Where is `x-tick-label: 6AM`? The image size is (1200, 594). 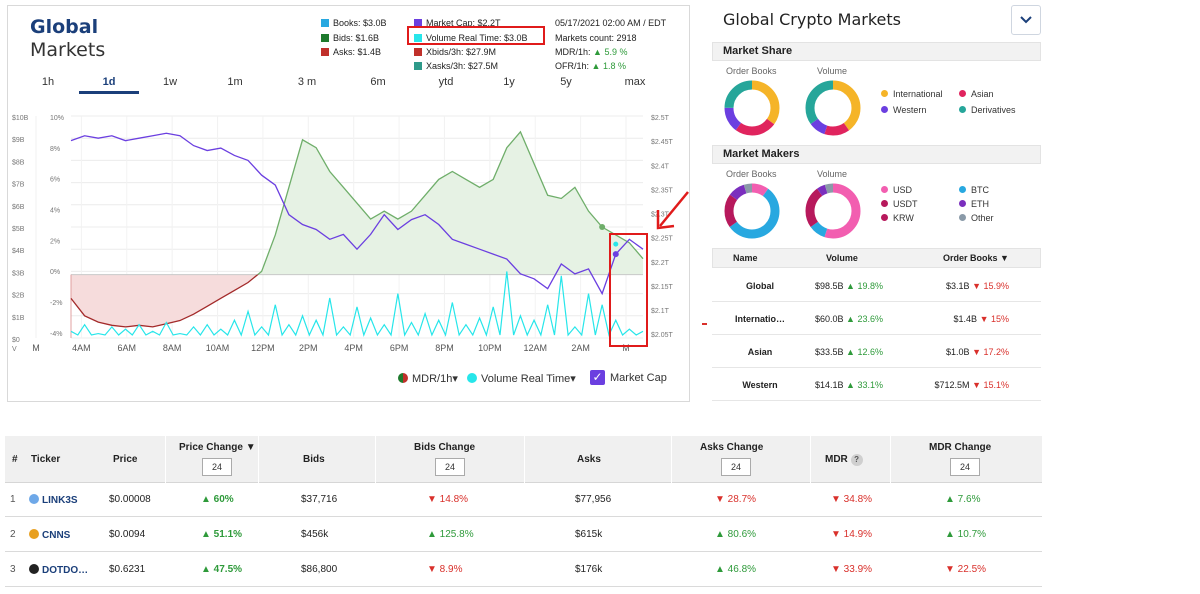 x-tick-label: 6AM is located at coordinates (127, 348).